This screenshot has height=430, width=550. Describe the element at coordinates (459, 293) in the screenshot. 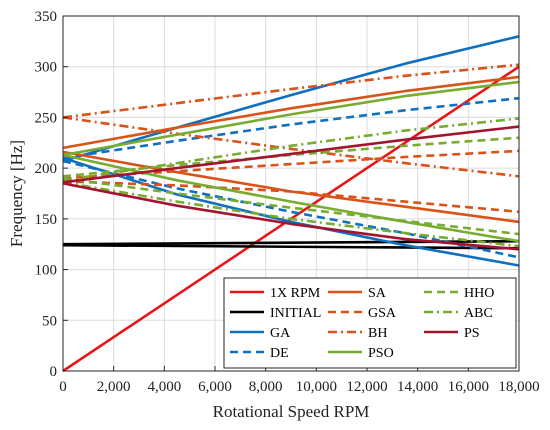

I see `legend-item-hho: HHO` at that location.